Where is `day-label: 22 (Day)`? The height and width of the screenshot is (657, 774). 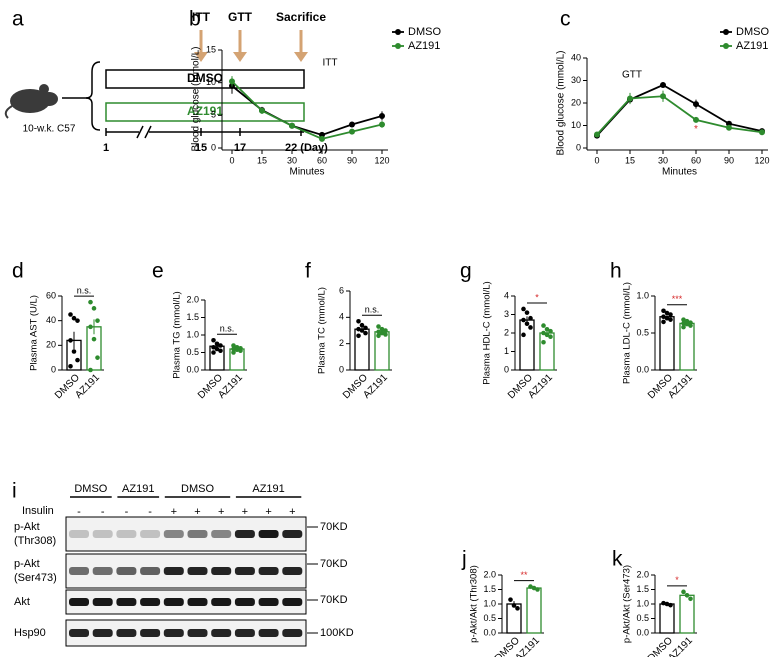 day-label: 22 (Day) is located at coordinates (306, 148).